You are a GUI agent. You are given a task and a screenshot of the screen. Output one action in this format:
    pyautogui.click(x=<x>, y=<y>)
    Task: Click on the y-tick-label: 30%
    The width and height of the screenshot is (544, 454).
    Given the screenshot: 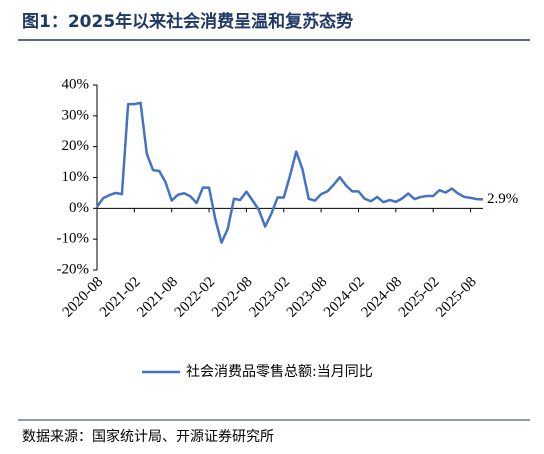 What is the action you would take?
    pyautogui.click(x=76, y=115)
    